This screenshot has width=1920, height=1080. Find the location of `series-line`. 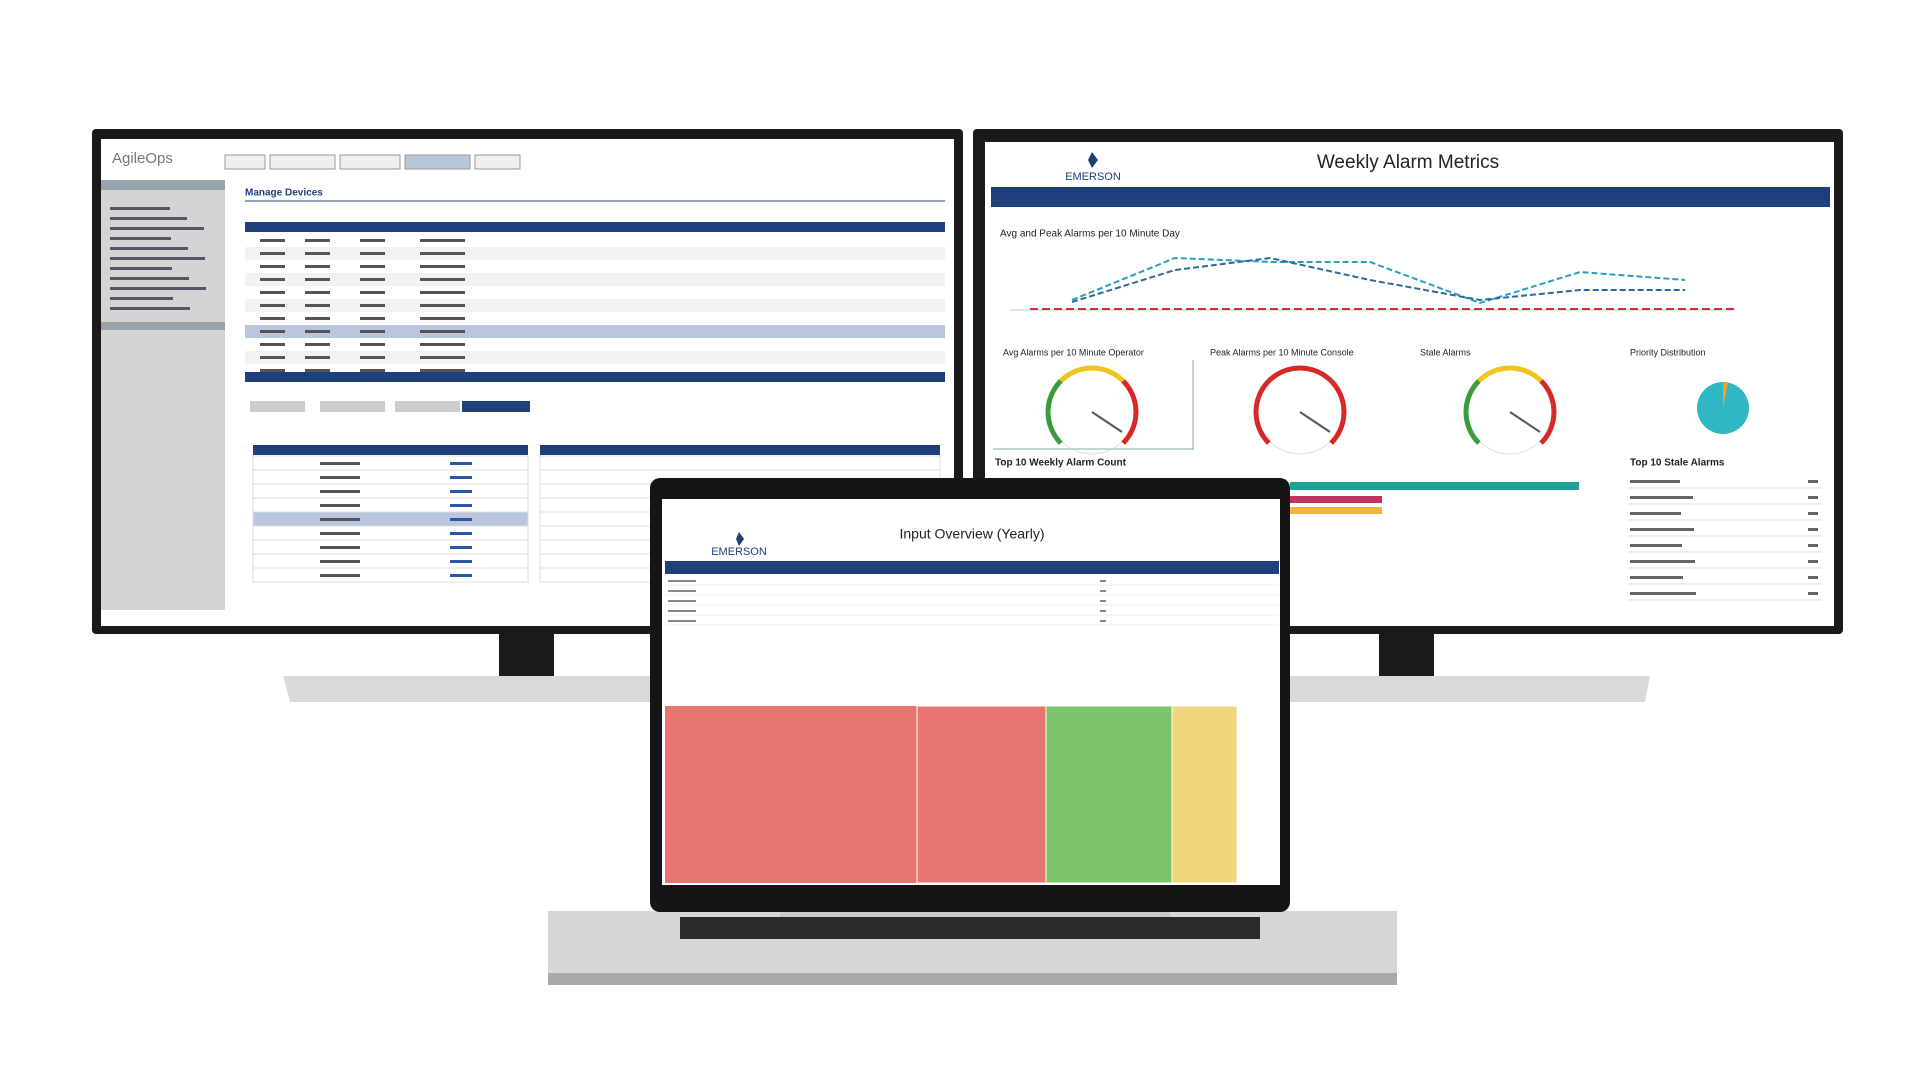

series-line is located at coordinates (1378, 279).